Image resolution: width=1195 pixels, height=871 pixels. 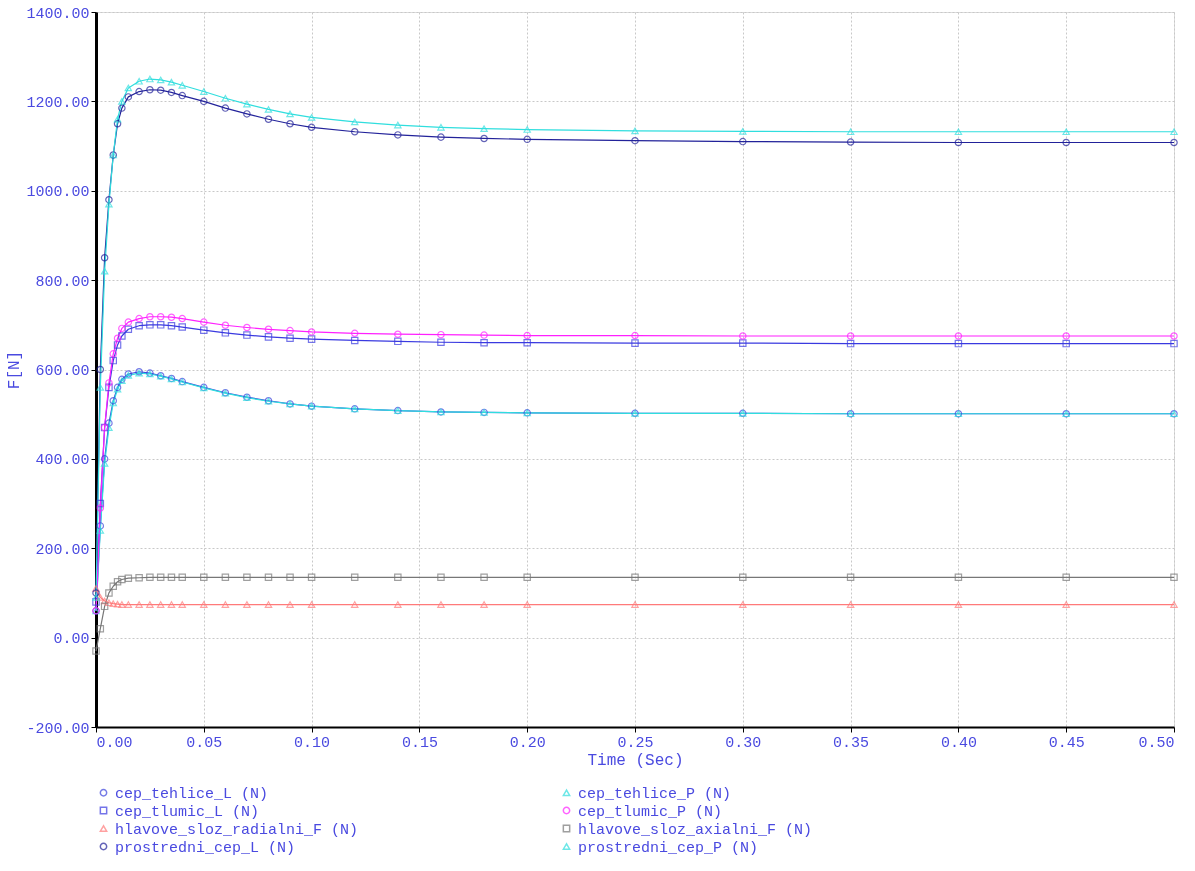 I want to click on legend-label: cep_tlumic_P (N), so click(x=650, y=812).